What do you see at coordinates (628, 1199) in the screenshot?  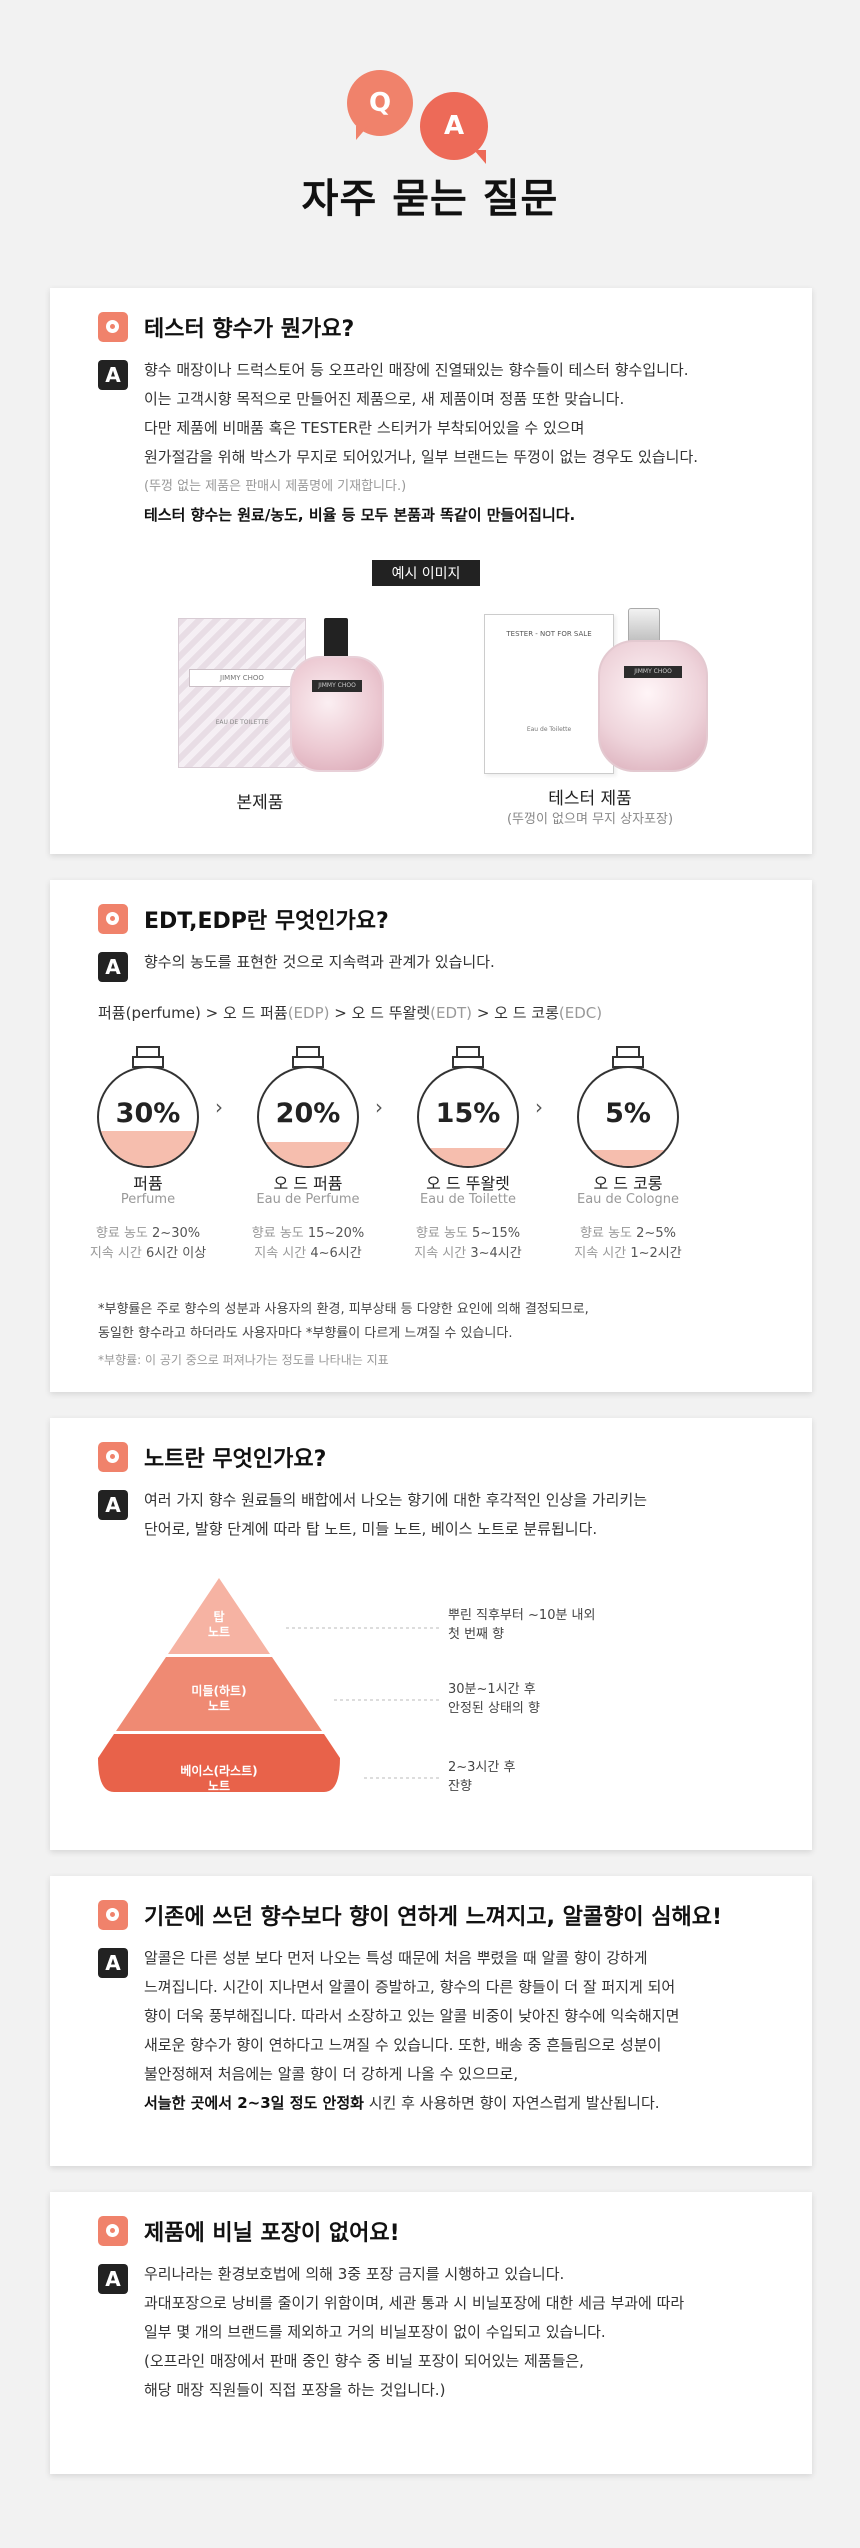 I see `concentration-name-en: Eau de Cologne` at bounding box center [628, 1199].